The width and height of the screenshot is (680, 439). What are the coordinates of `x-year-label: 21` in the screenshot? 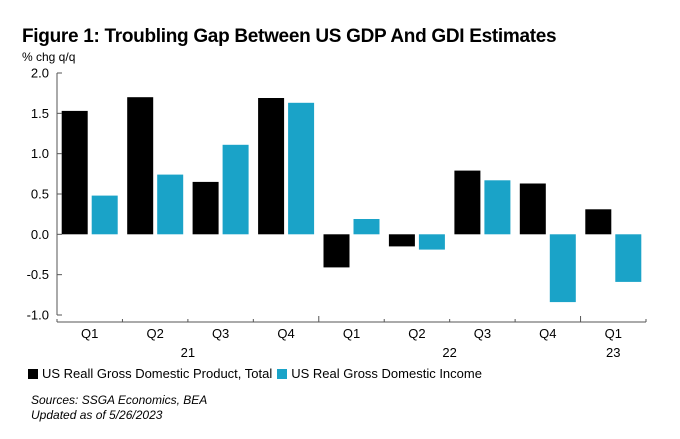 It's located at (188, 352).